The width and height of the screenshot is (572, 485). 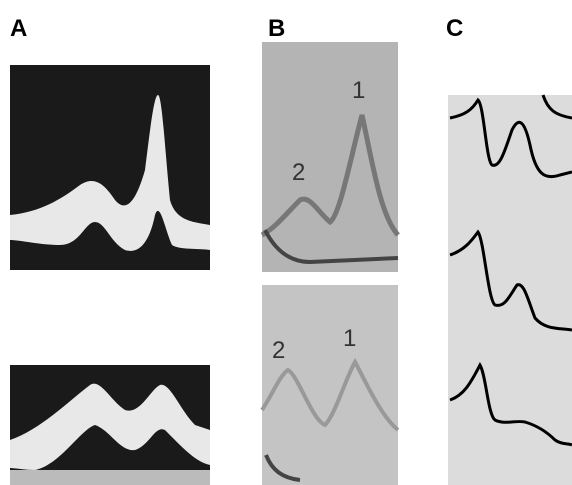 What do you see at coordinates (276, 28) in the screenshot?
I see `panel-label: B` at bounding box center [276, 28].